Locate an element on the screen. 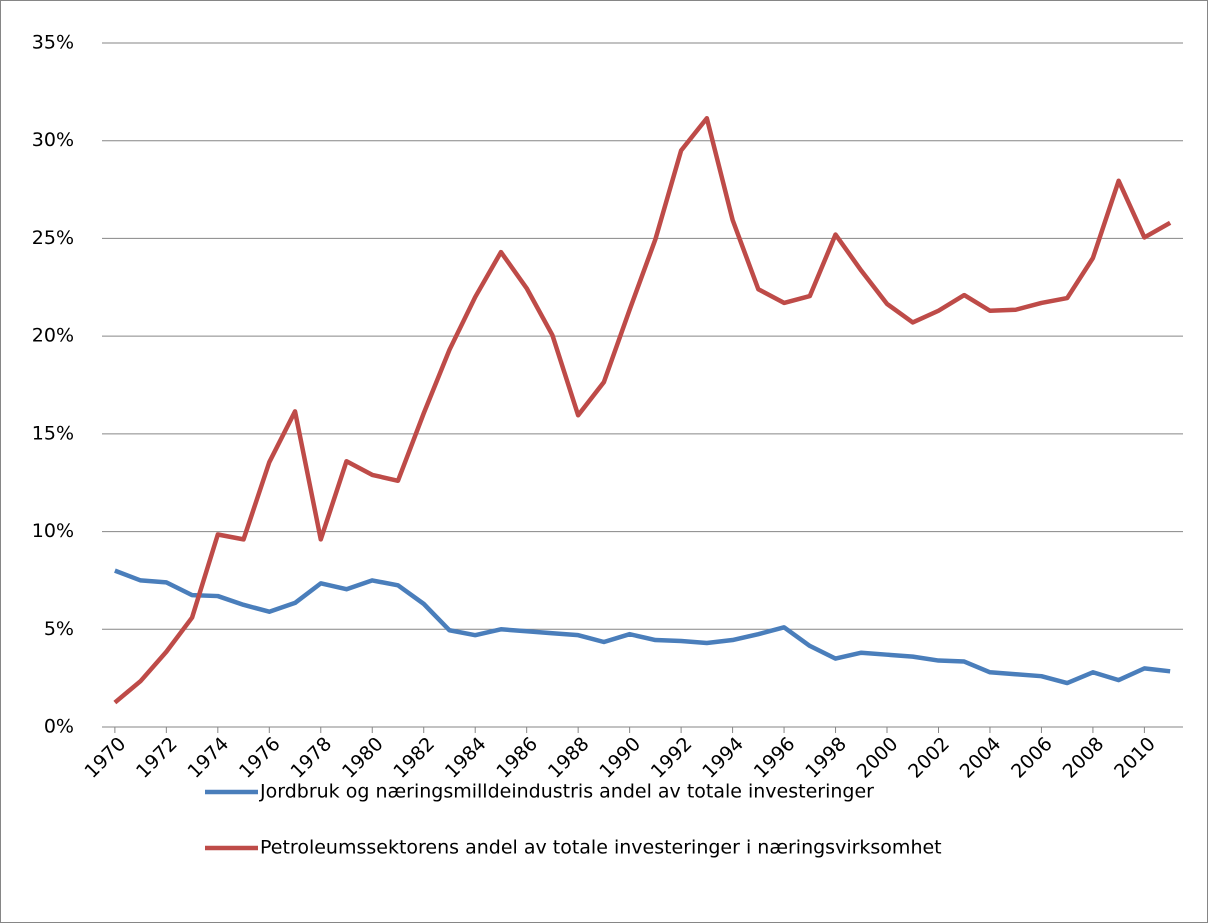  series-line is located at coordinates (642, 627).